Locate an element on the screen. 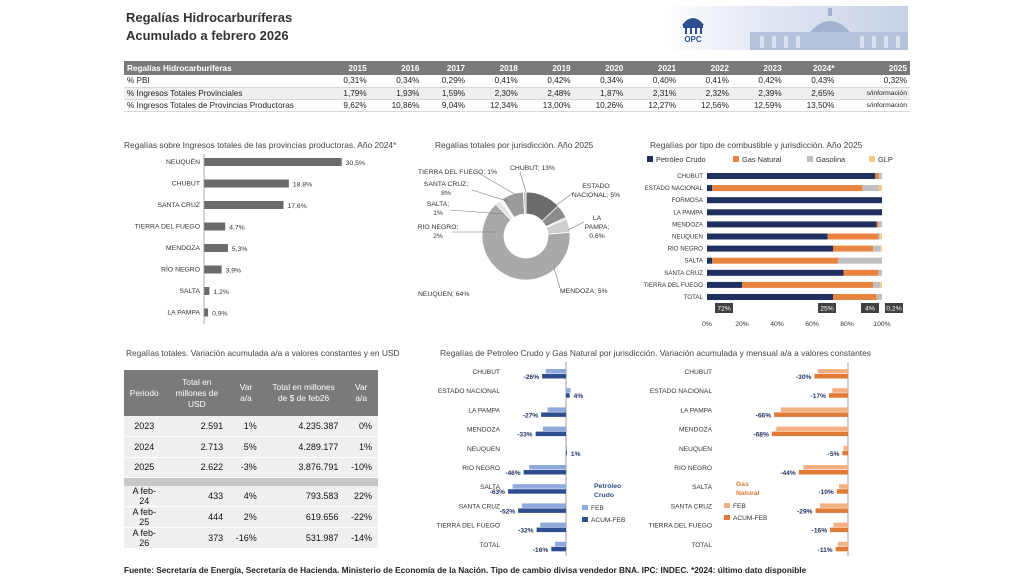 Image resolution: width=1024 pixels, height=576 pixels. summary-cell: 0,41% is located at coordinates (494, 81).